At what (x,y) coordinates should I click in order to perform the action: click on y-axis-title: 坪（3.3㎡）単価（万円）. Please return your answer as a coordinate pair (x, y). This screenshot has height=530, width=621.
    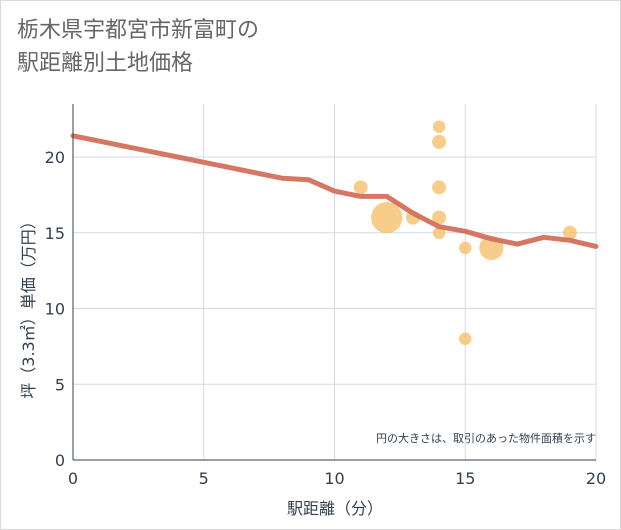
    Looking at the image, I should click on (28, 305).